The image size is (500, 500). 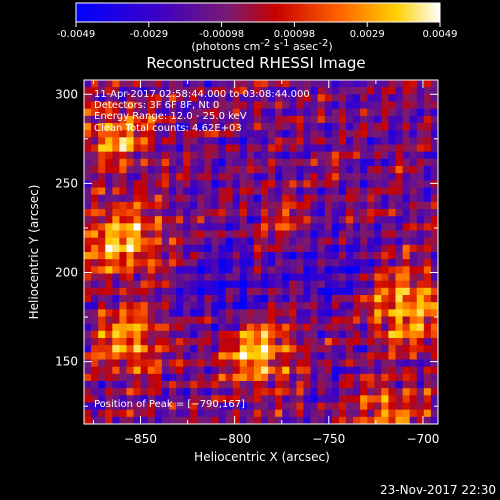 What do you see at coordinates (440, 34) in the screenshot?
I see `colorbar-tick-label: 0.0049` at bounding box center [440, 34].